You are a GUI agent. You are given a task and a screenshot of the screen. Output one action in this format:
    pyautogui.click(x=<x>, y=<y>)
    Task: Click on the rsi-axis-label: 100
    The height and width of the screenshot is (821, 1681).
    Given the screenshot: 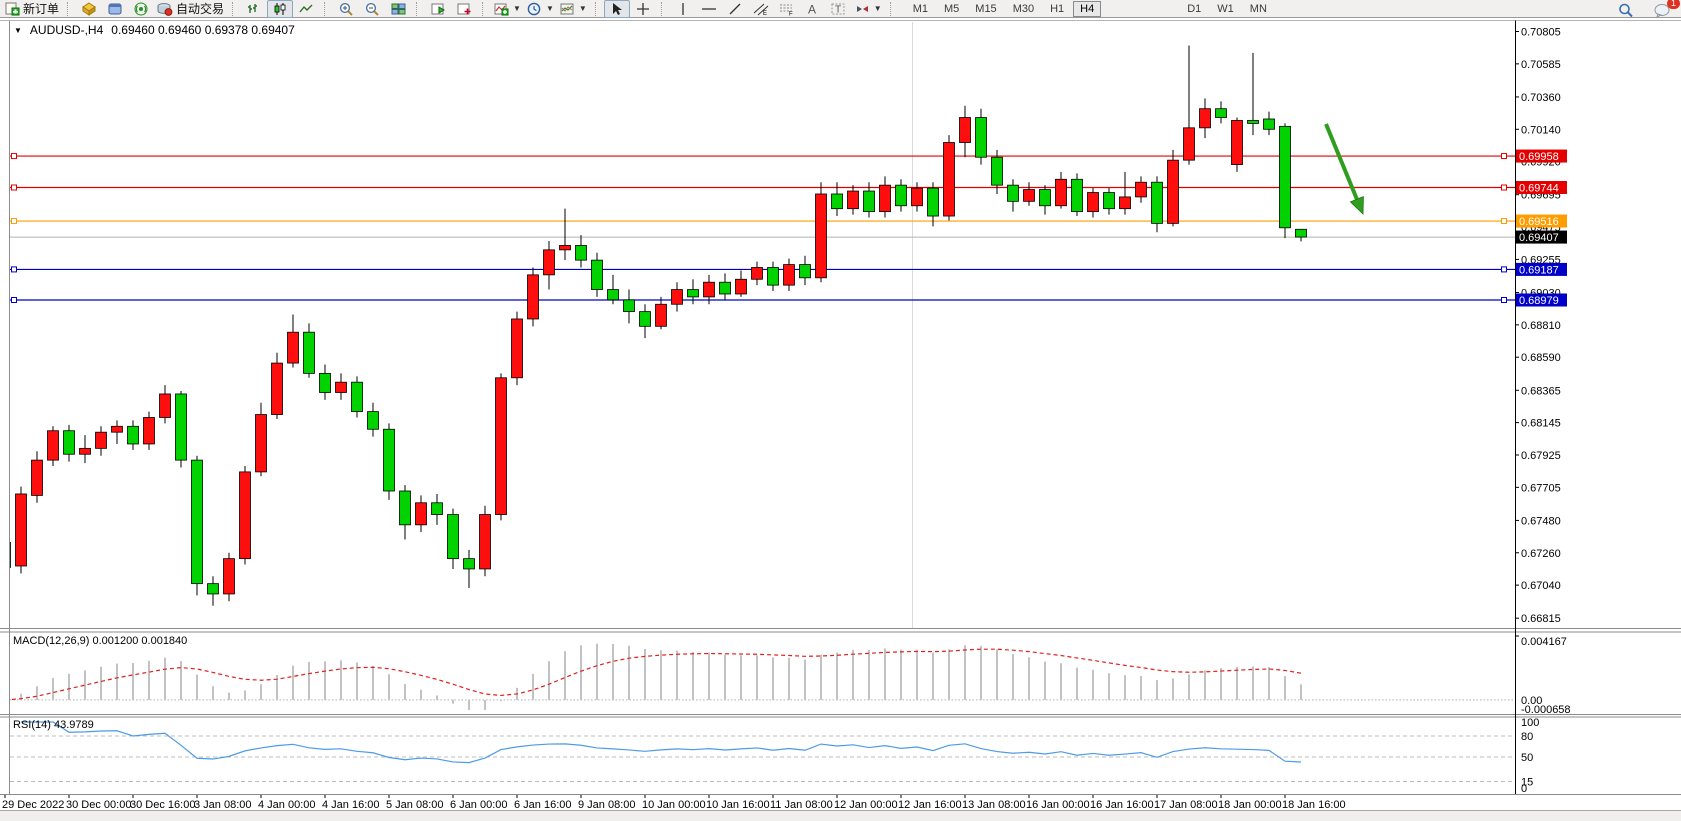 What is the action you would take?
    pyautogui.click(x=1530, y=723)
    